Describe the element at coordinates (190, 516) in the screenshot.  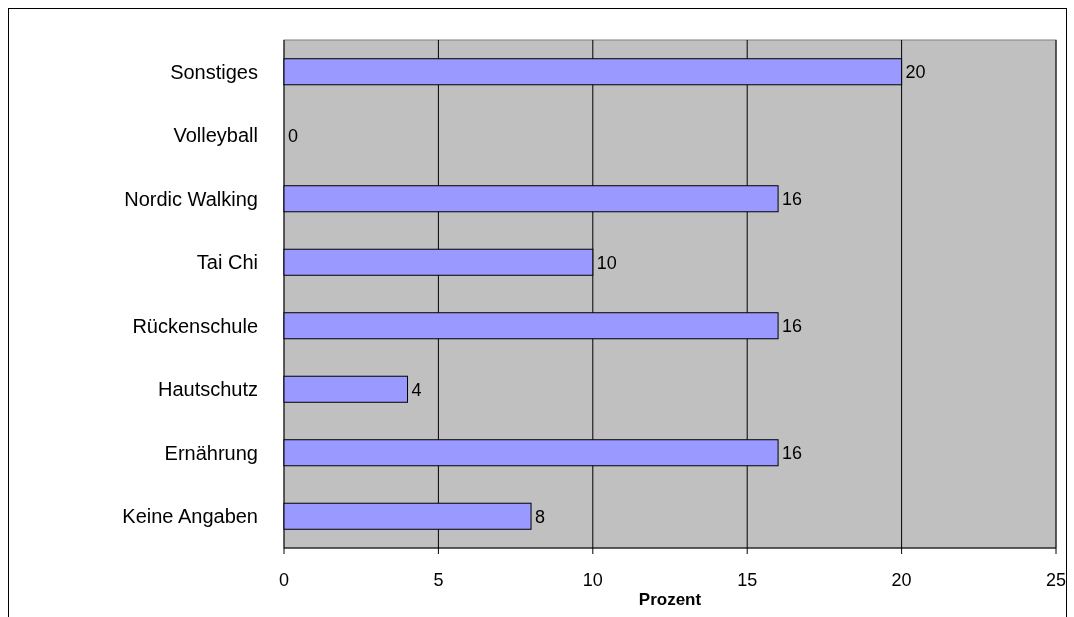
I see `y-tick-label: Keine Angaben` at that location.